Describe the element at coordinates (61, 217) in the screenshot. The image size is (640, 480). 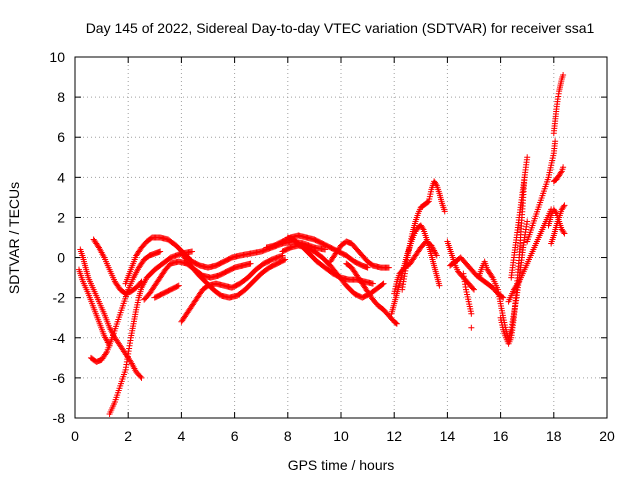
I see `y-tick-label: 2` at that location.